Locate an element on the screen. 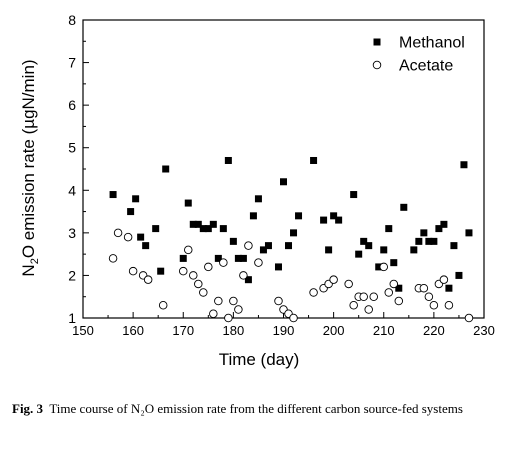 The height and width of the screenshot is (455, 512). y-tick-label: 2 is located at coordinates (72, 275).